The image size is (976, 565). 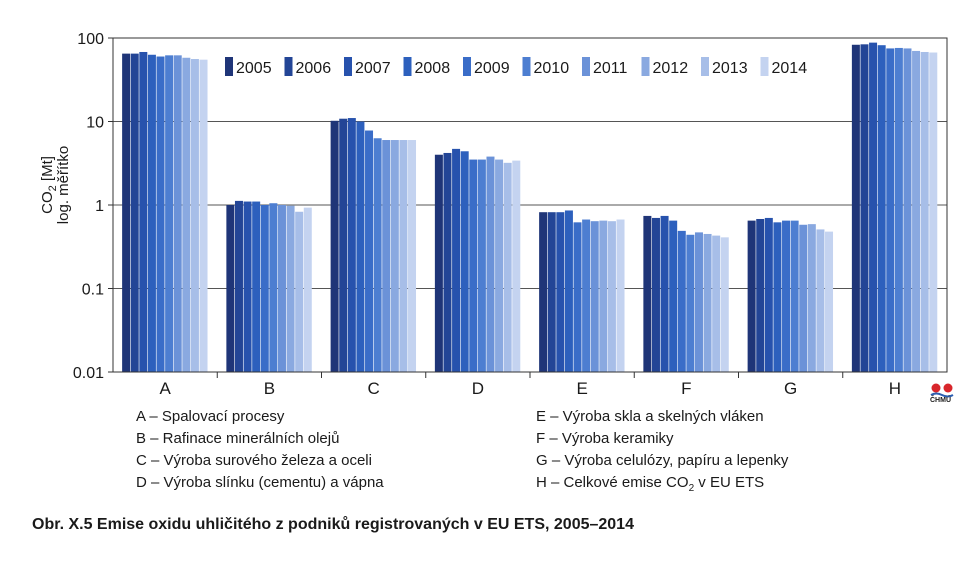 I want to click on category-description-d: D – Výroba slínku (cementu) a vápna, so click(x=260, y=482).